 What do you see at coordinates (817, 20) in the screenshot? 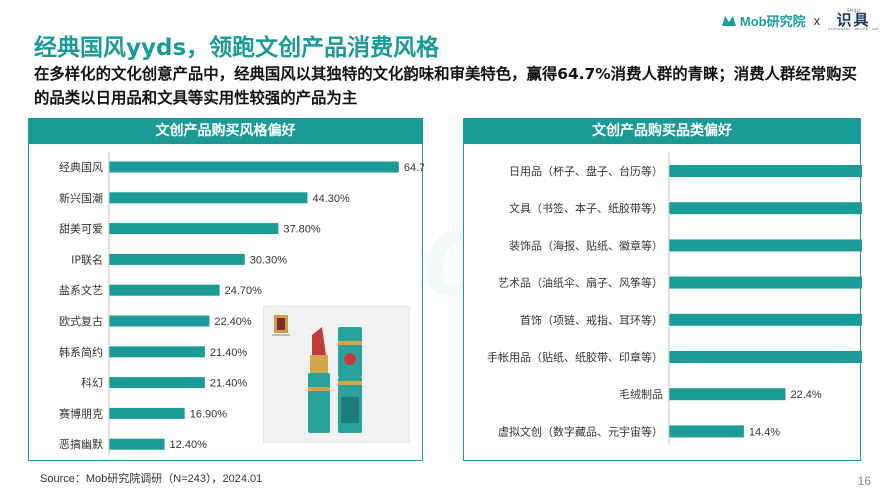
I see `logo-separator: x` at bounding box center [817, 20].